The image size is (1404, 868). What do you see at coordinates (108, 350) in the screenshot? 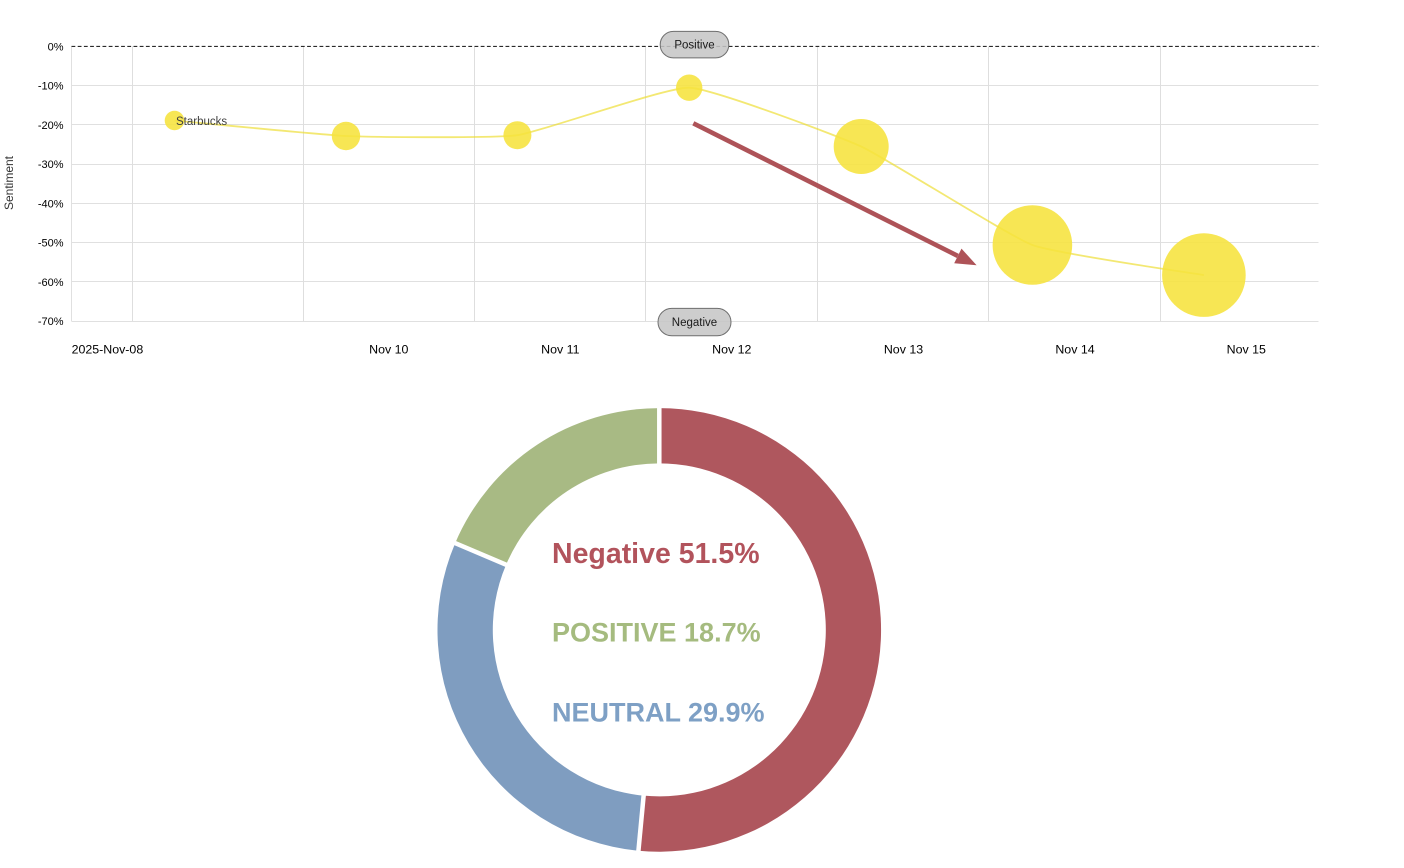
I see `svg-text: 2025-Nov-08` at bounding box center [108, 350].